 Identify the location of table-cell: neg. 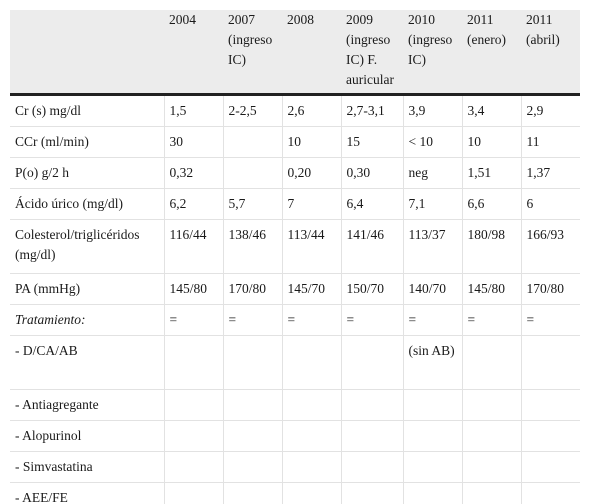
(433, 173).